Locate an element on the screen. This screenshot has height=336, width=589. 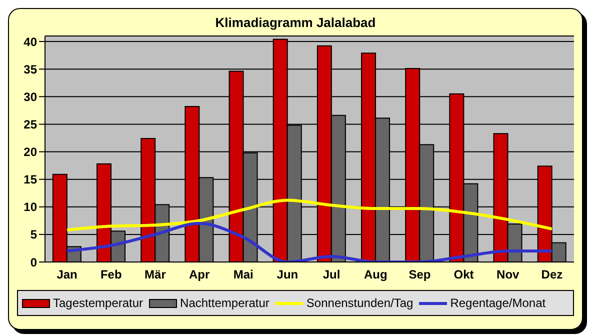
x-tick-label: Aug is located at coordinates (376, 275).